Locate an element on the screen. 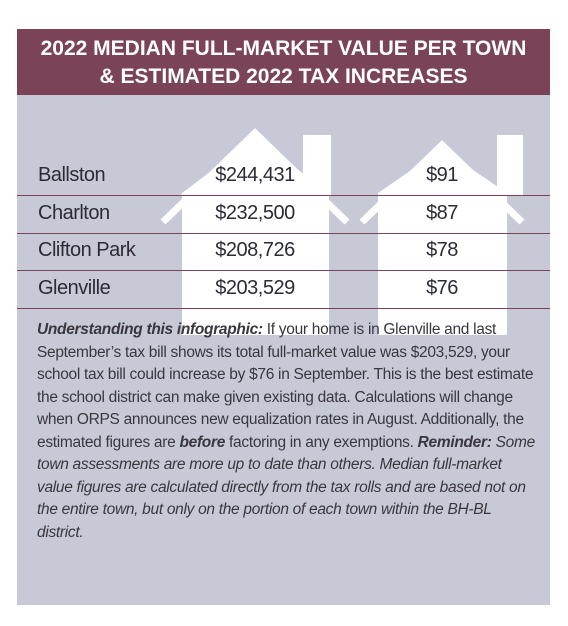  text-segment: Reminder: is located at coordinates (454, 442).